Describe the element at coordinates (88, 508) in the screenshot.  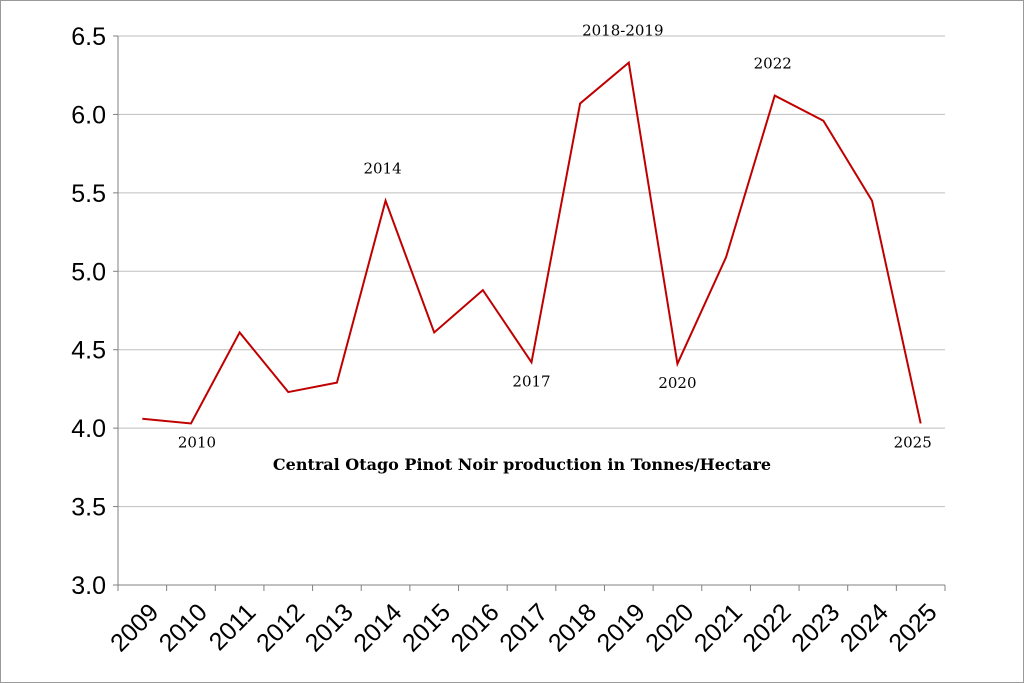
I see `y-tick-label: 3.5` at that location.